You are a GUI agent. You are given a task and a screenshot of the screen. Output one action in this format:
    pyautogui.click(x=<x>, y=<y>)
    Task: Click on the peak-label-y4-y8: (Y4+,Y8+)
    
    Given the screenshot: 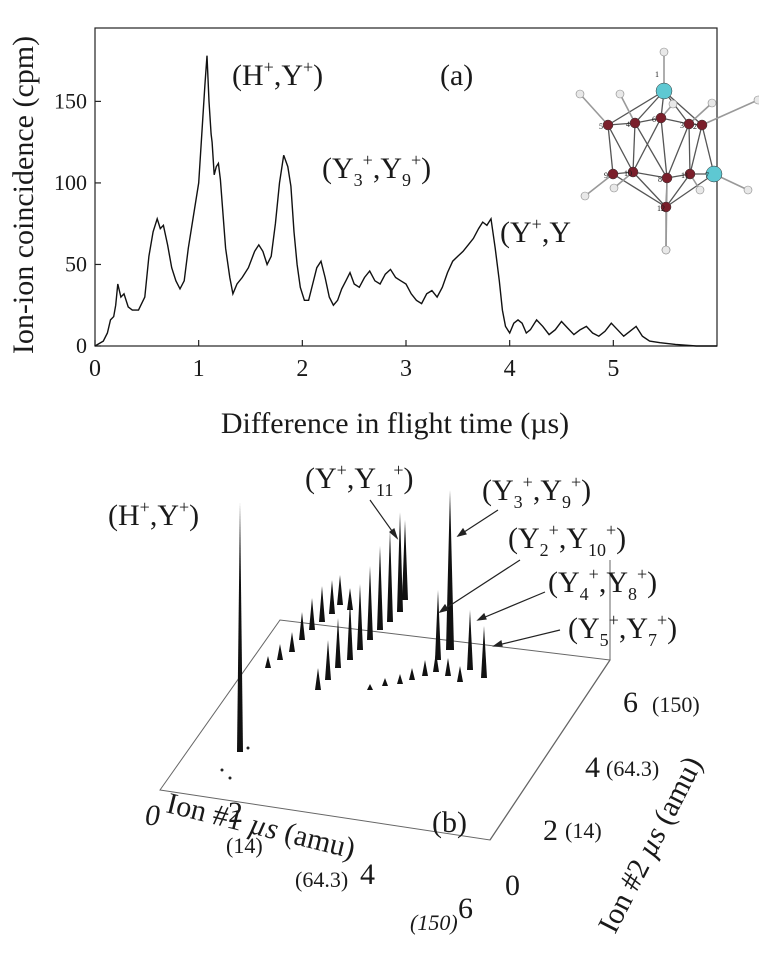 What is the action you would take?
    pyautogui.click(x=602, y=584)
    